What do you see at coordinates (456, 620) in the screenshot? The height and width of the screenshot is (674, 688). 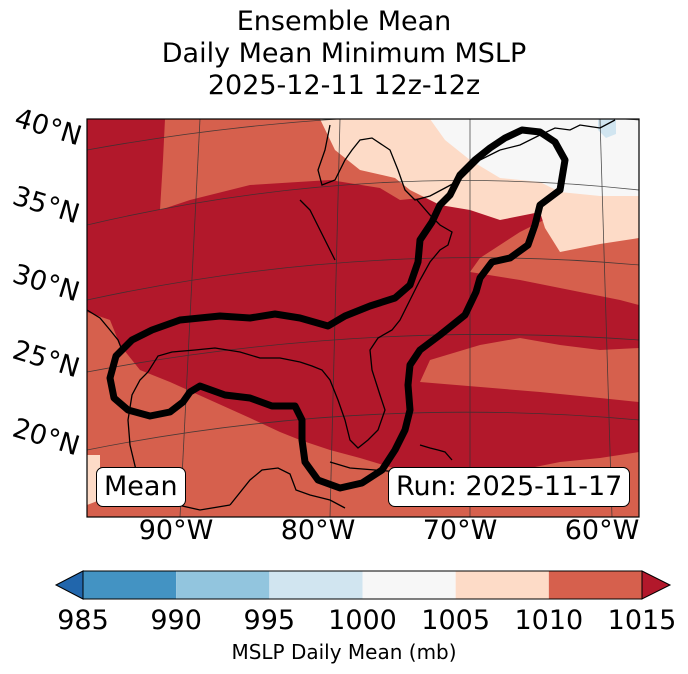 I see `colorbar-tick-label: 1005` at bounding box center [456, 620].